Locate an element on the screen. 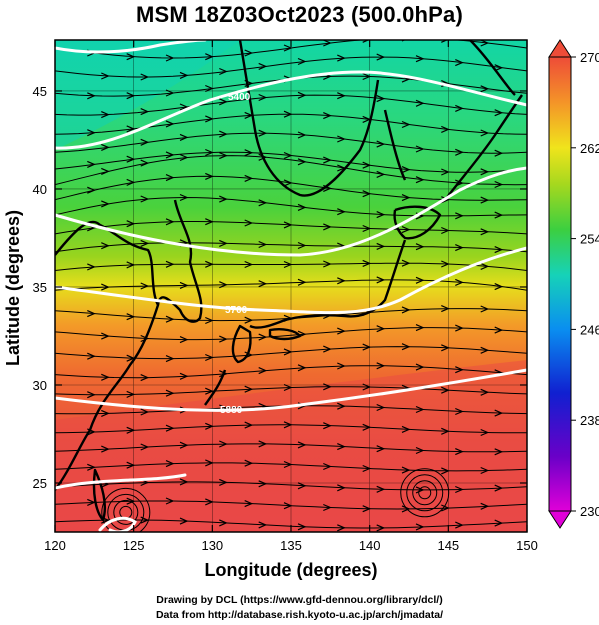 The height and width of the screenshot is (625, 599). y-tick-label: 30 is located at coordinates (40, 385).